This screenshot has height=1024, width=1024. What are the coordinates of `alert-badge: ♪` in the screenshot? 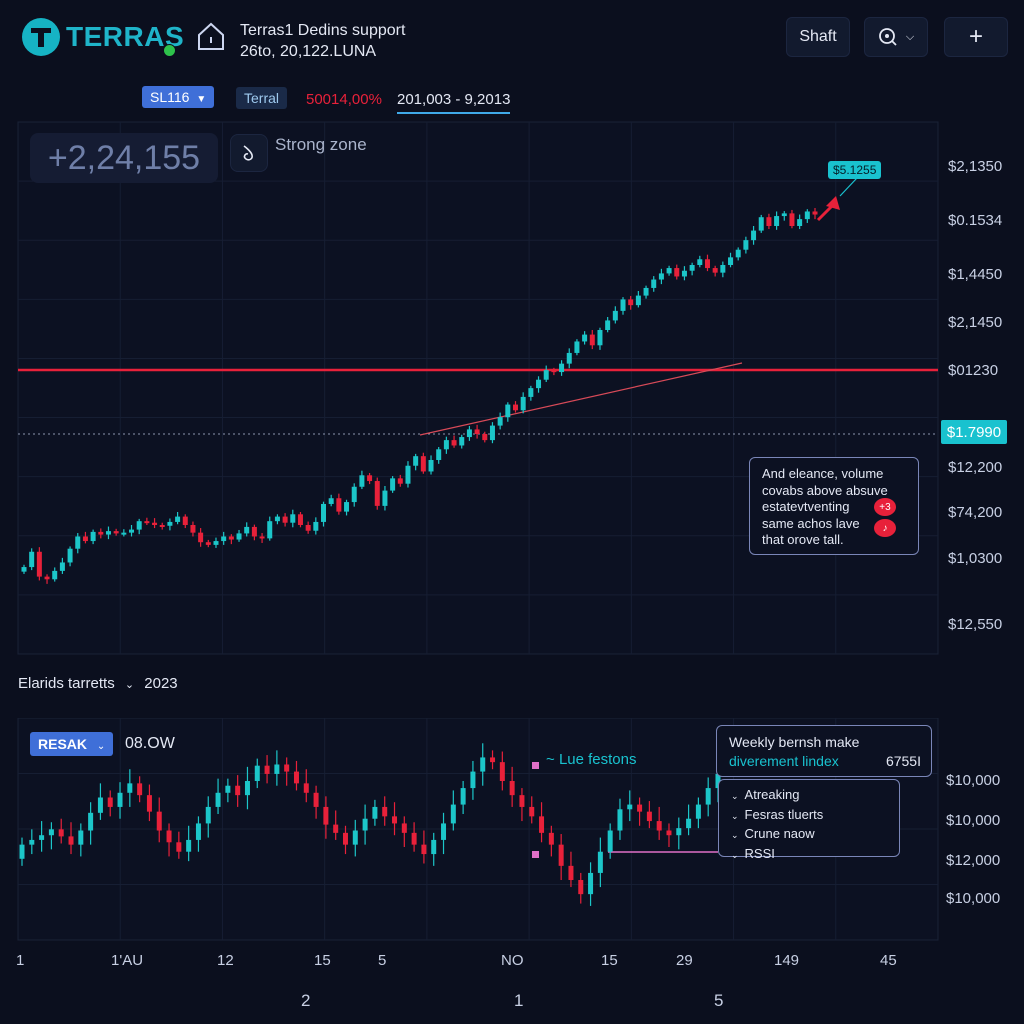 It's located at (885, 528).